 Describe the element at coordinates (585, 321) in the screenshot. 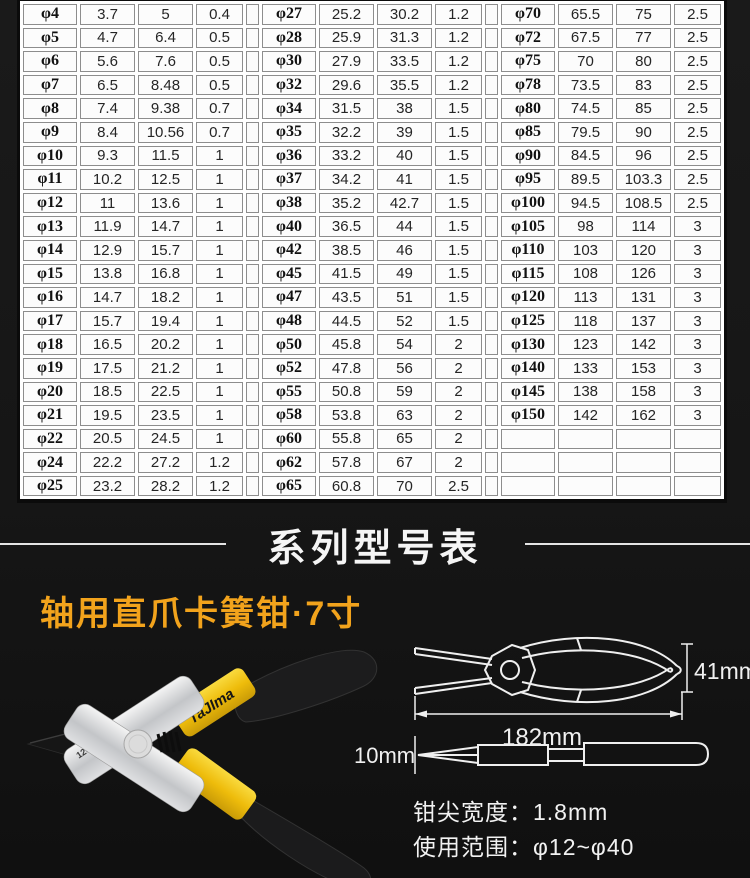

I see `value-cell: 118` at that location.